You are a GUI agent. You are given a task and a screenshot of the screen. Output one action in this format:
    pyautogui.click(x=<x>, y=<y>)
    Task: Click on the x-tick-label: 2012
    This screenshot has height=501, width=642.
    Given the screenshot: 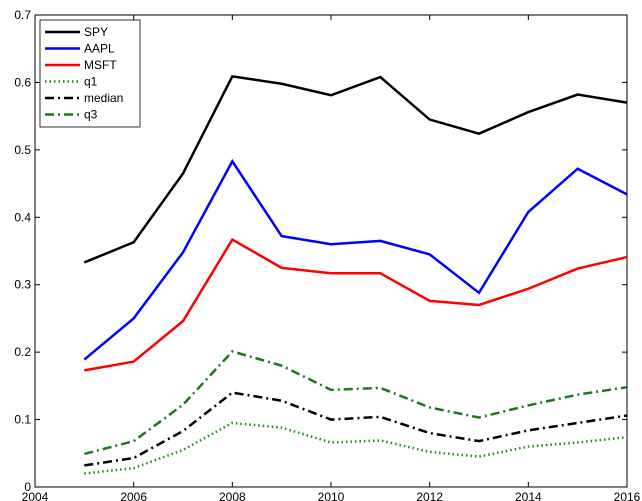 What is the action you would take?
    pyautogui.click(x=429, y=495)
    